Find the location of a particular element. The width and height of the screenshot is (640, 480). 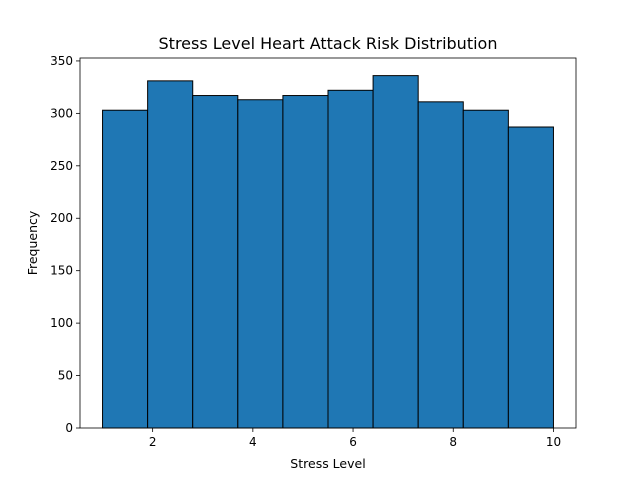

y-axis-ticks: 0 50 100 150 200 250 300 350 is located at coordinates (65, 244).